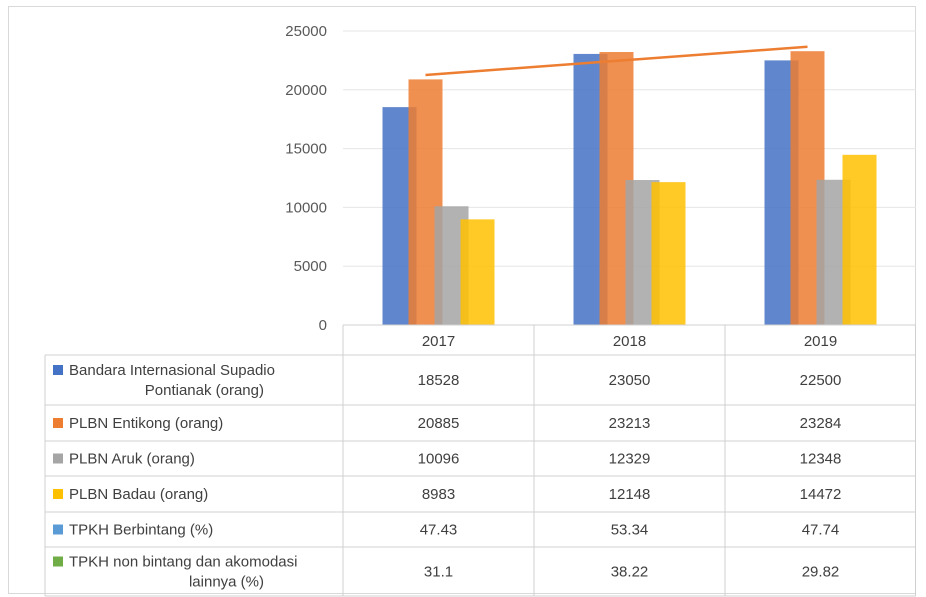  What do you see at coordinates (323, 325) in the screenshot?
I see `y-tick-label: 0` at bounding box center [323, 325].